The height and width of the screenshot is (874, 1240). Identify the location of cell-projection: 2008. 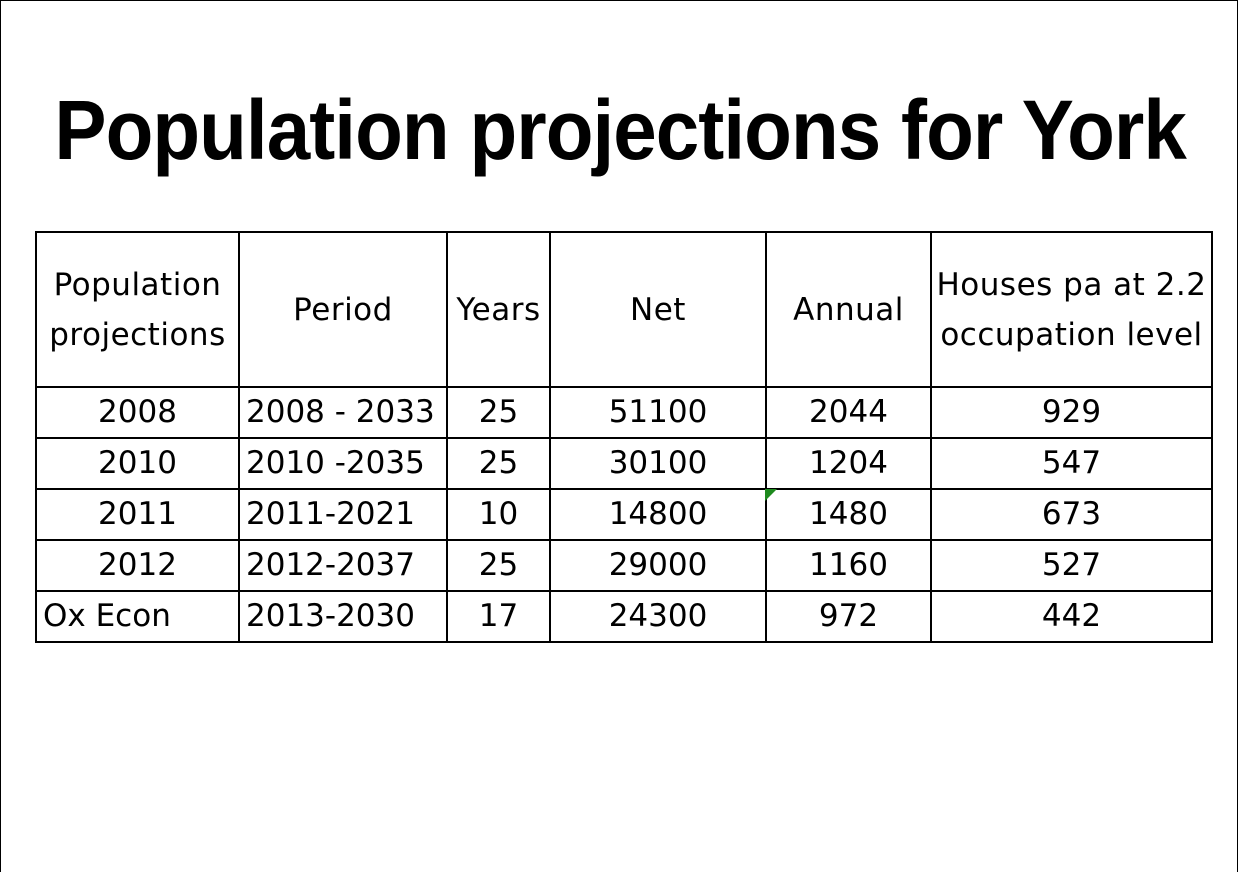
(137, 412).